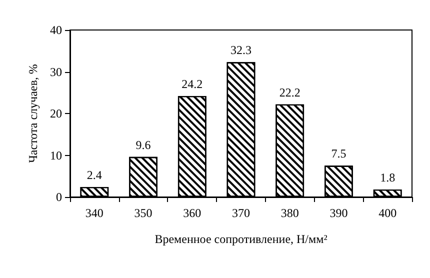  Describe the element at coordinates (56, 113) in the screenshot. I see `y-tick-label: 20` at that location.